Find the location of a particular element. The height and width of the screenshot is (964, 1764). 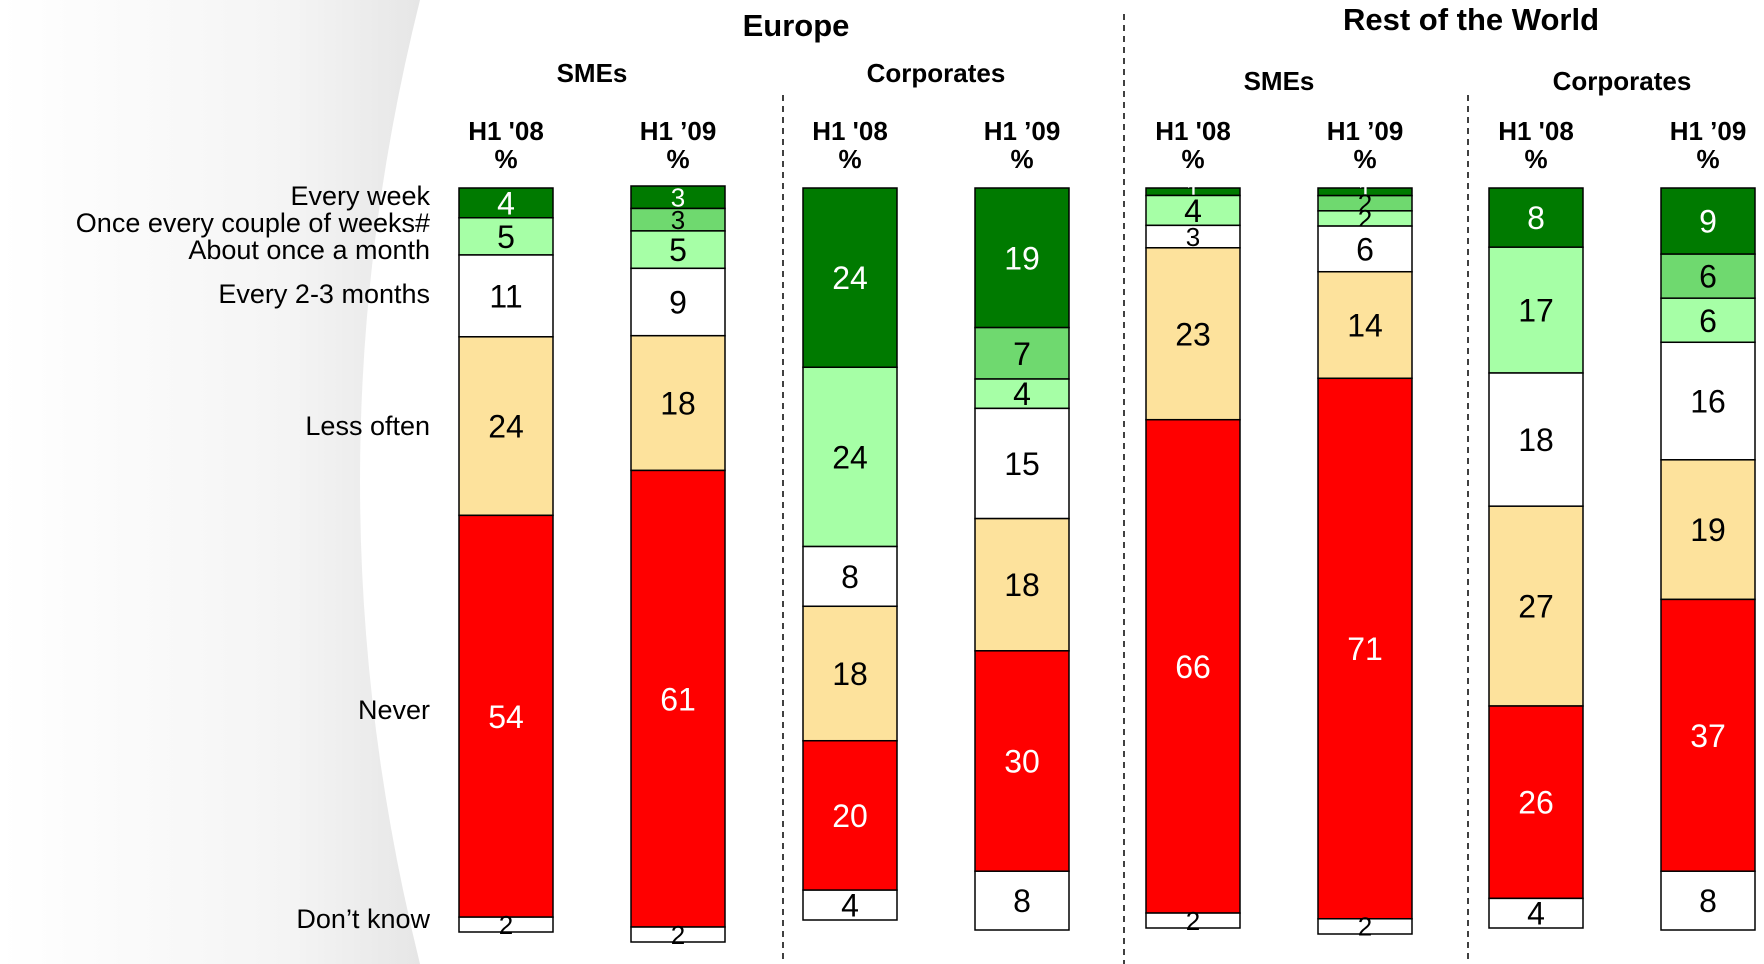

data-label: 5 is located at coordinates (678, 250).